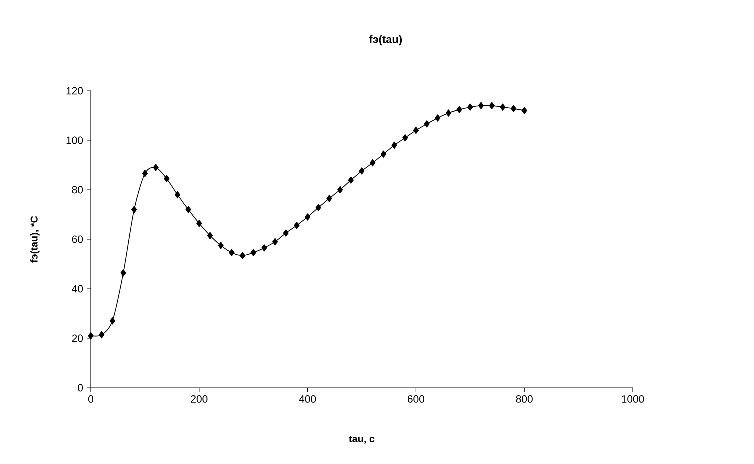  I want to click on y-tick-label: 60, so click(78, 240).